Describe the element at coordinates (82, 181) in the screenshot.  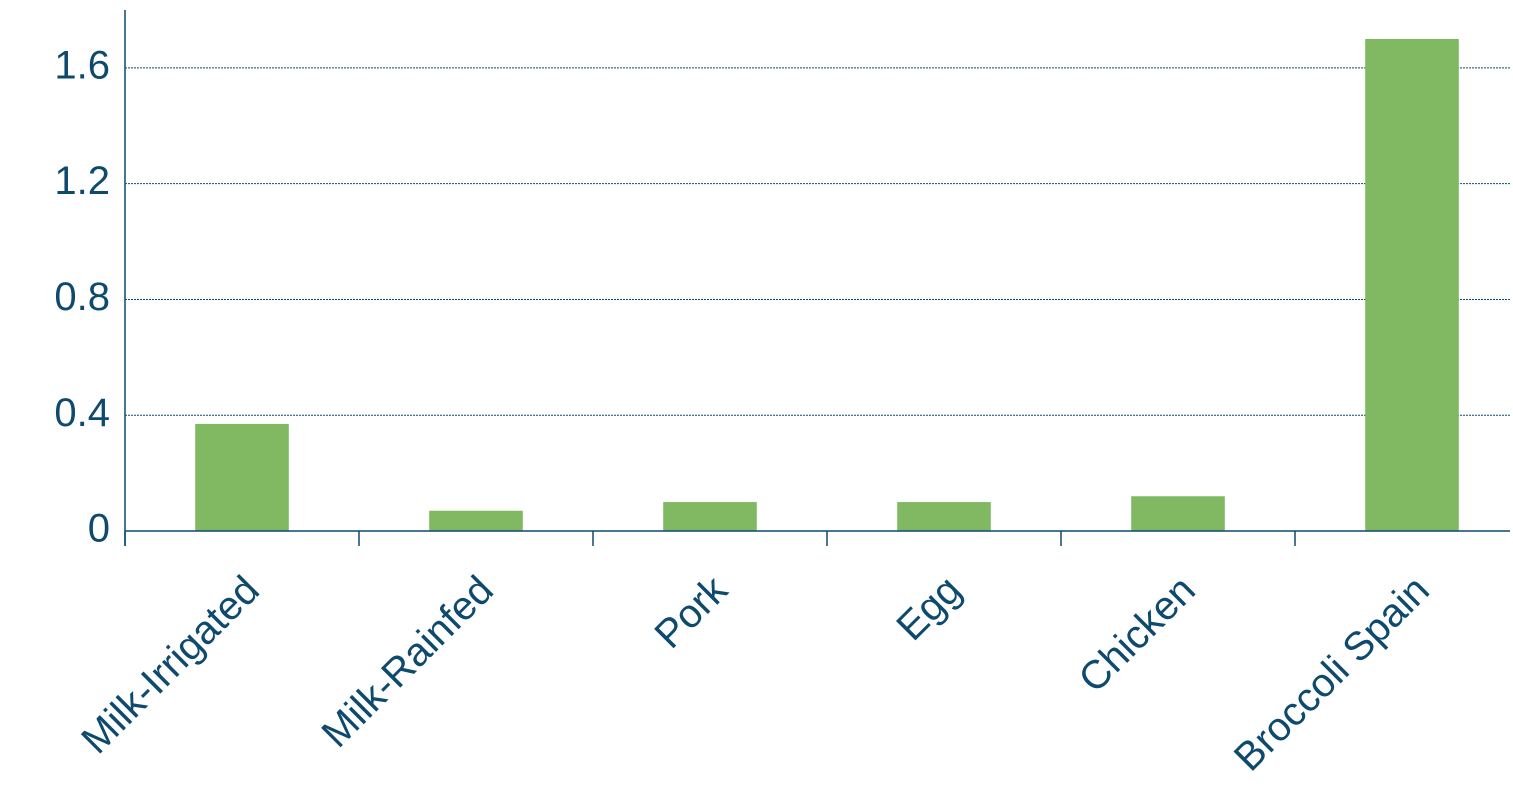
I see `y-tick-label: 1.2` at that location.